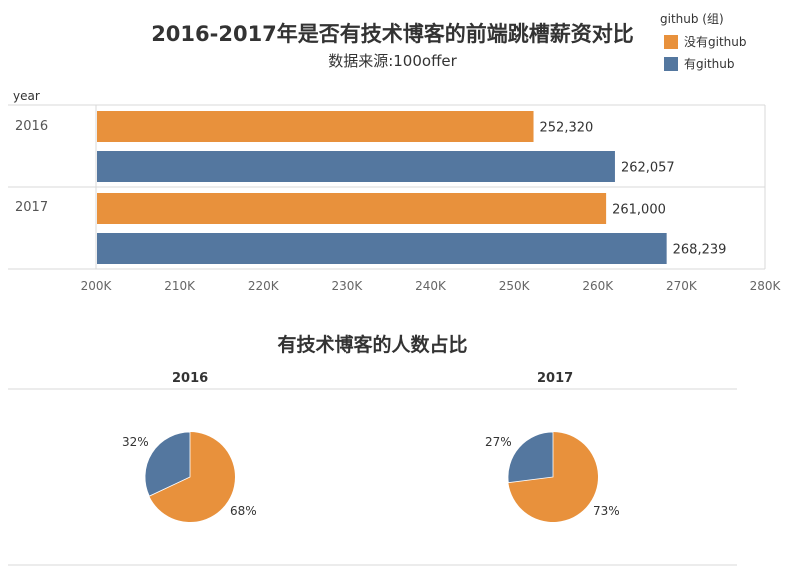 The image size is (785, 587). What do you see at coordinates (431, 286) in the screenshot?
I see `x-tick-label: 240K` at bounding box center [431, 286].